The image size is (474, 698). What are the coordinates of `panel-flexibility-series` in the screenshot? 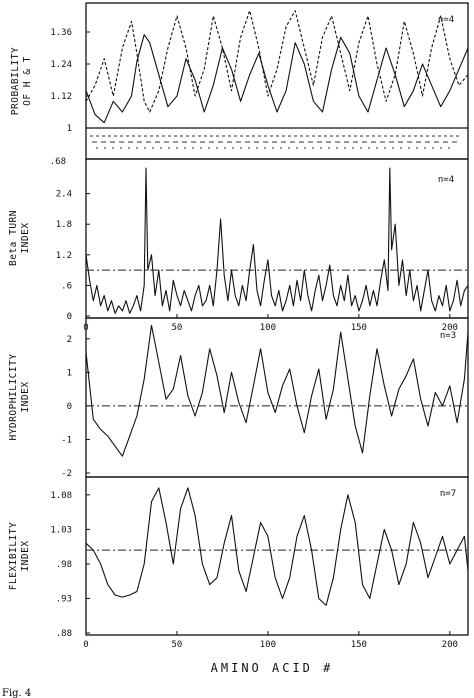 It's located at (277, 546).